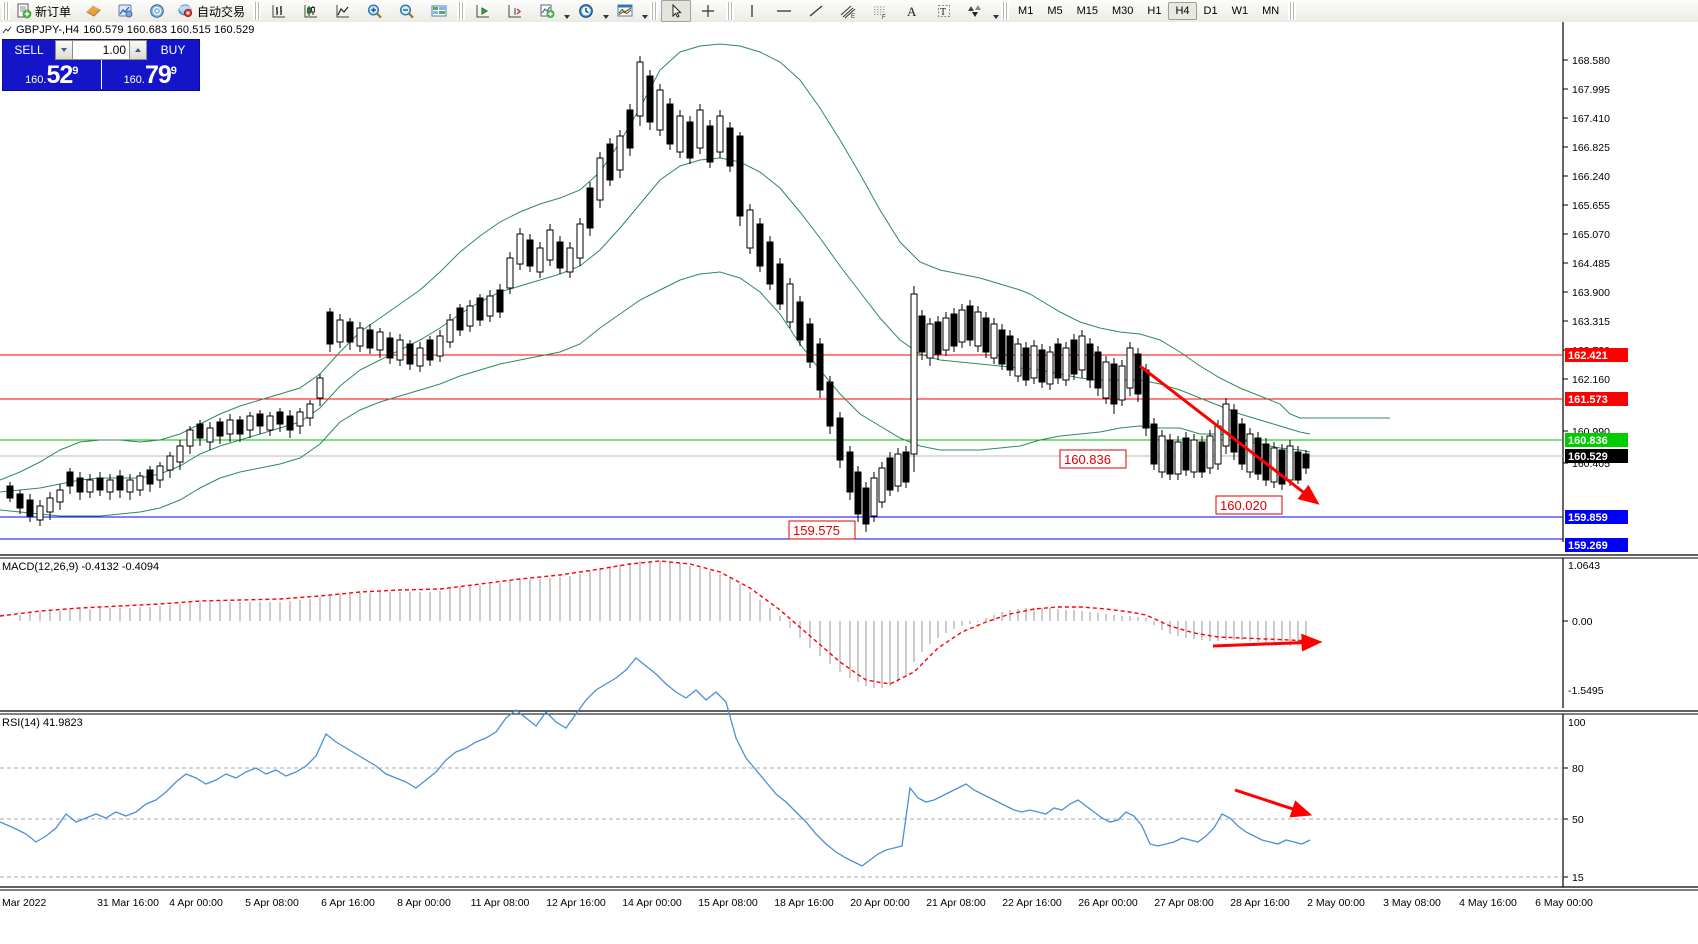  Describe the element at coordinates (1271, 11) in the screenshot. I see `timeframe-mn: MN` at that location.